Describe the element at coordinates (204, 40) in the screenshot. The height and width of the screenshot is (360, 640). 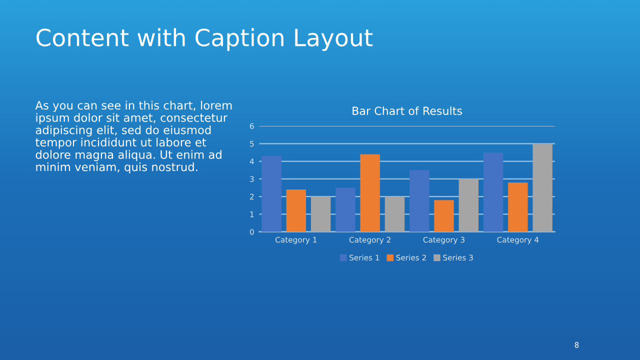
I see `text: Content with Caption Layout` at that location.